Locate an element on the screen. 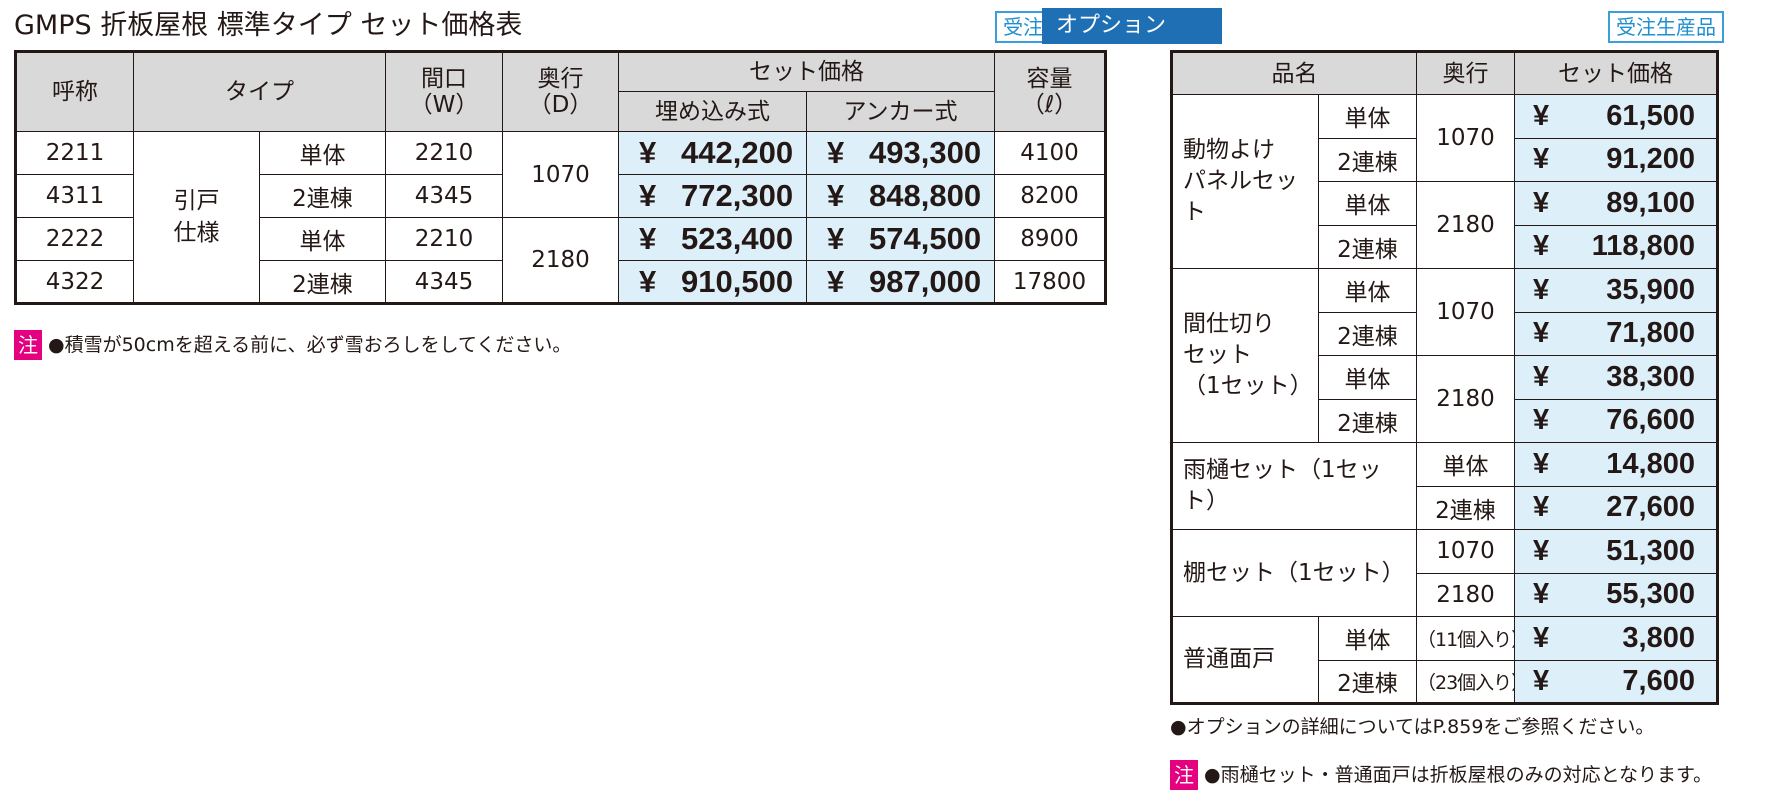 The image size is (1770, 802). table-row: 2連棟 ¥118,800 is located at coordinates (1445, 246).